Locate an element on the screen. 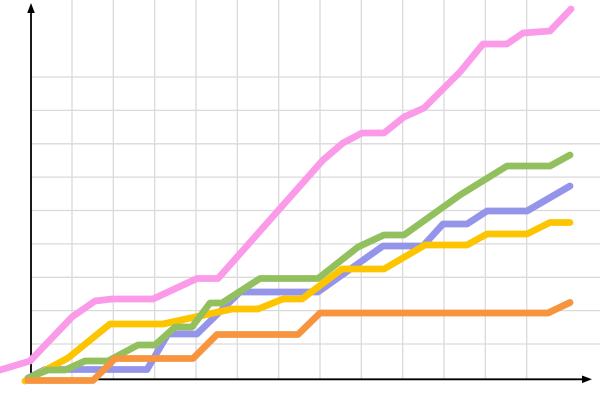  y-axis-arrowhead-icon is located at coordinates (31, 8).